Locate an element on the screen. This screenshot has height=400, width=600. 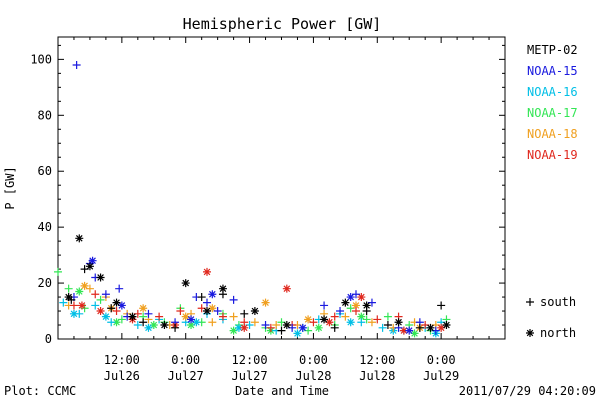
x-tick-date-label: Jul28 is located at coordinates (313, 376).